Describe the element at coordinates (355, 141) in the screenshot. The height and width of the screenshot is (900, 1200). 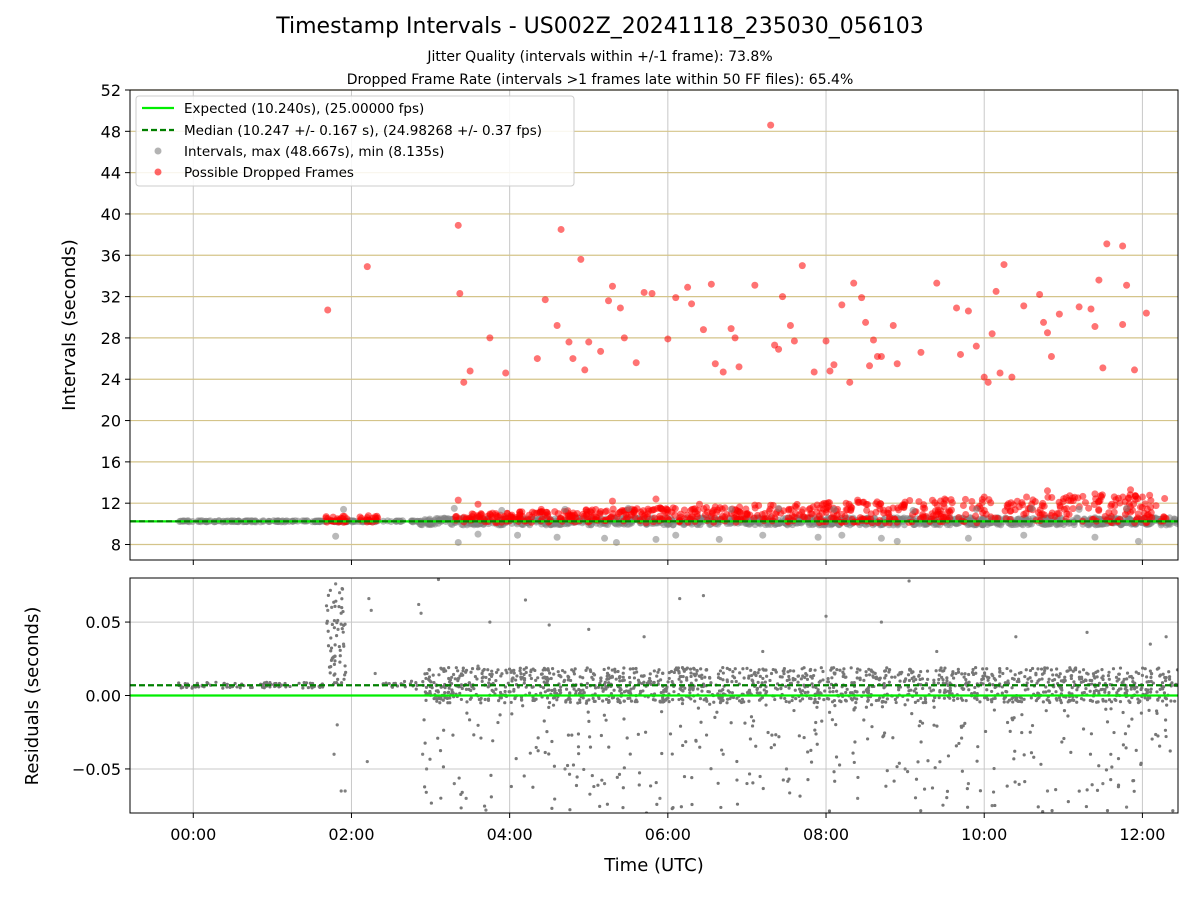
I see `legend-box` at that location.